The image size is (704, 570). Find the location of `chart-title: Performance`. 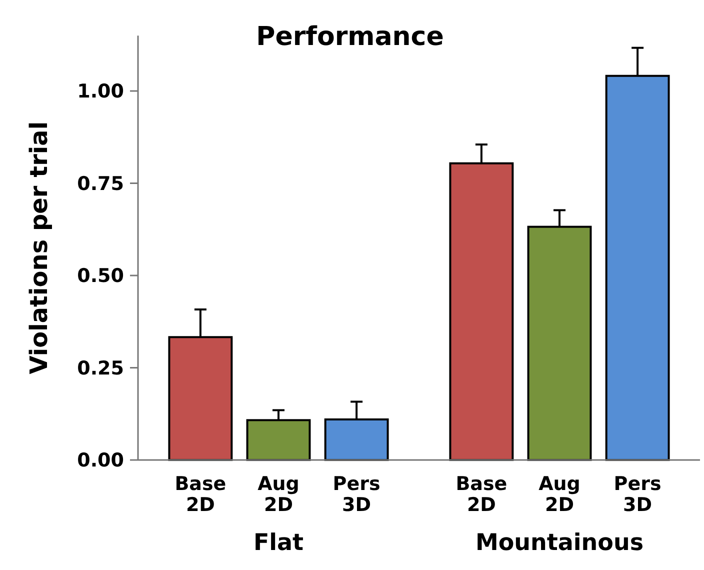

chart-title: Performance is located at coordinates (350, 37).